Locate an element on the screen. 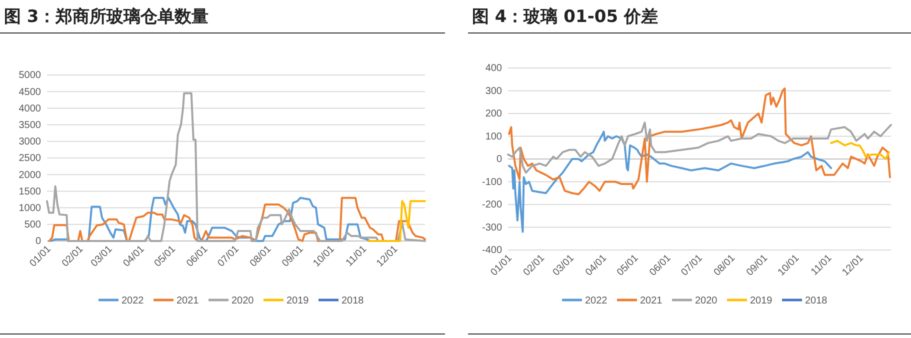 This screenshot has width=911, height=338. y-tick-label: -400 is located at coordinates (492, 250).